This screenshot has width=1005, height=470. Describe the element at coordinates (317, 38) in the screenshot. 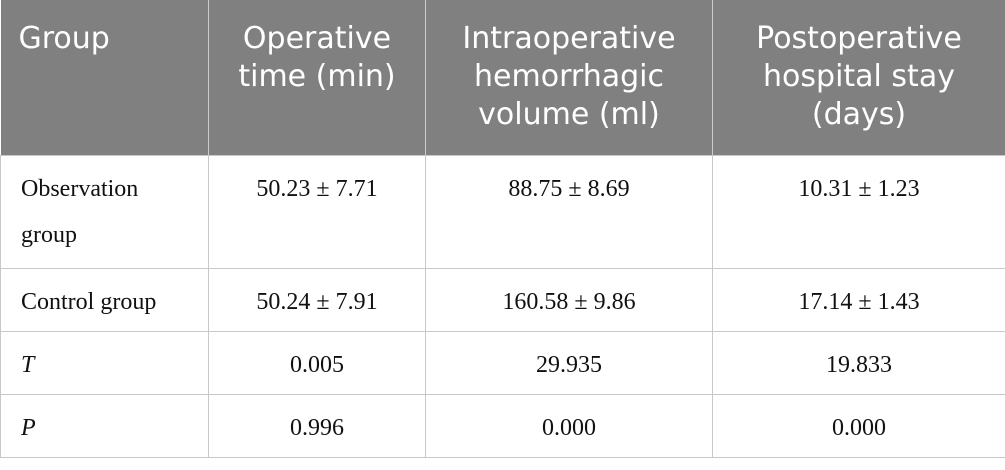

I see `header-line: Operative` at that location.